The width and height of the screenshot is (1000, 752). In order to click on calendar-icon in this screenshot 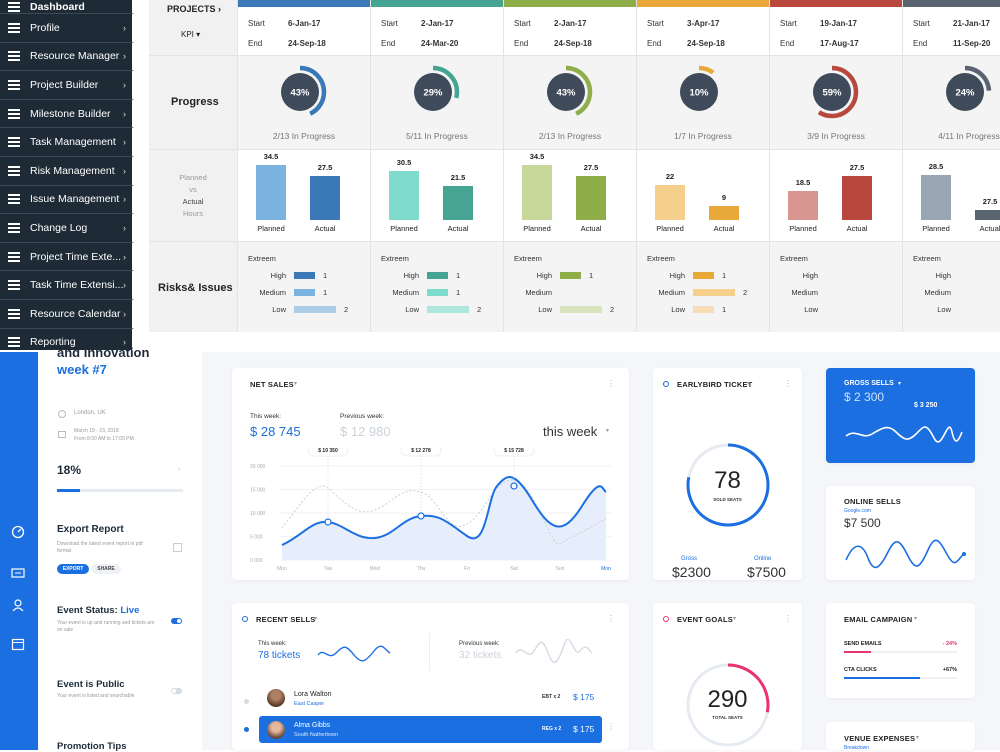, I will do `click(18, 644)`.